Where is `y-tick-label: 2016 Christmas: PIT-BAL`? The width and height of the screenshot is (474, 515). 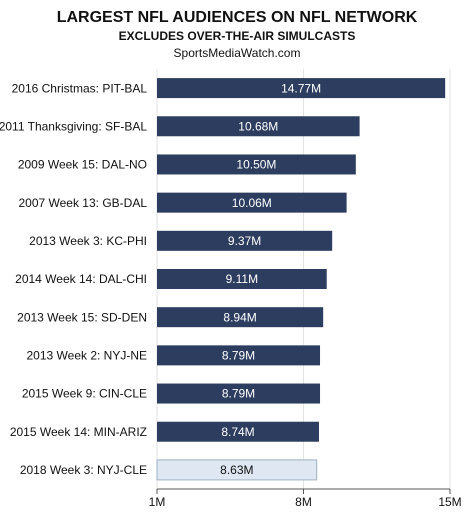
y-tick-label: 2016 Christmas: PIT-BAL is located at coordinates (80, 88).